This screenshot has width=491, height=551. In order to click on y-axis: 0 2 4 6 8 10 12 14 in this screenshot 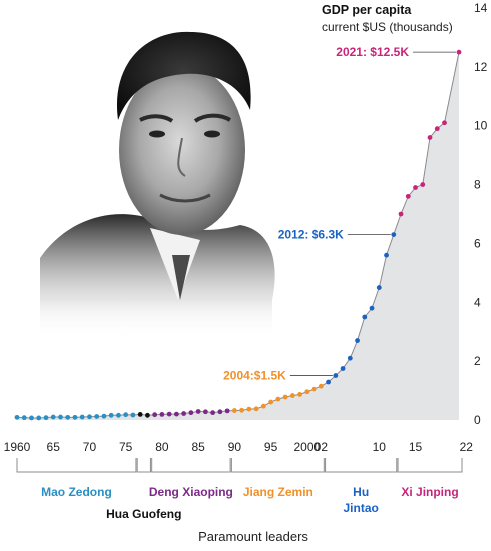, I will do `click(481, 214)`.